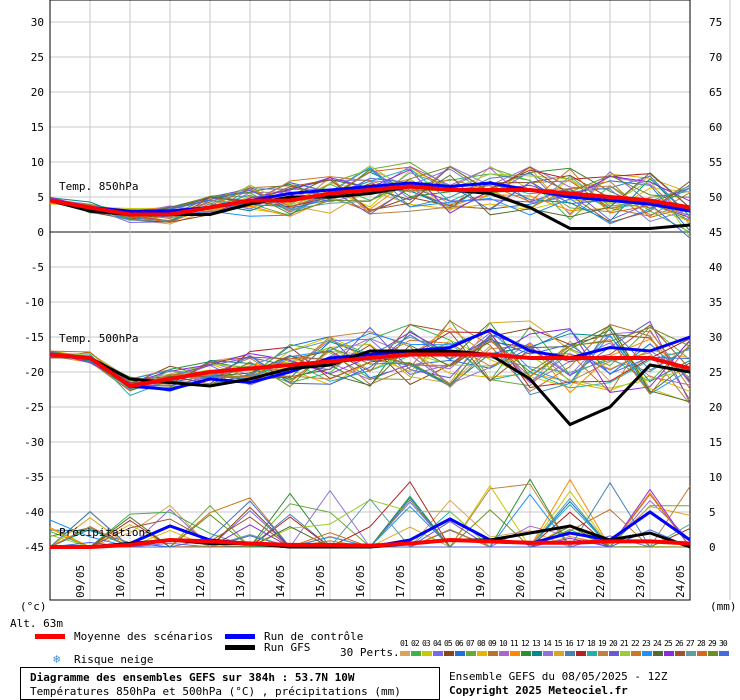  I want to click on member-number: 05, so click(448, 643).